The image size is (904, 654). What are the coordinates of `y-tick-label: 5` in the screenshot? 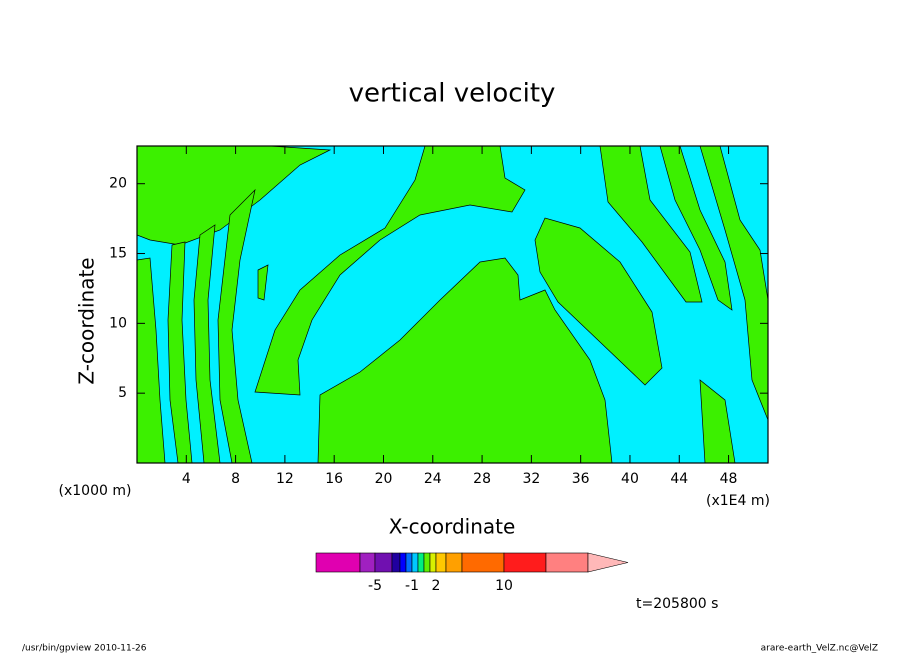 It's located at (122, 393).